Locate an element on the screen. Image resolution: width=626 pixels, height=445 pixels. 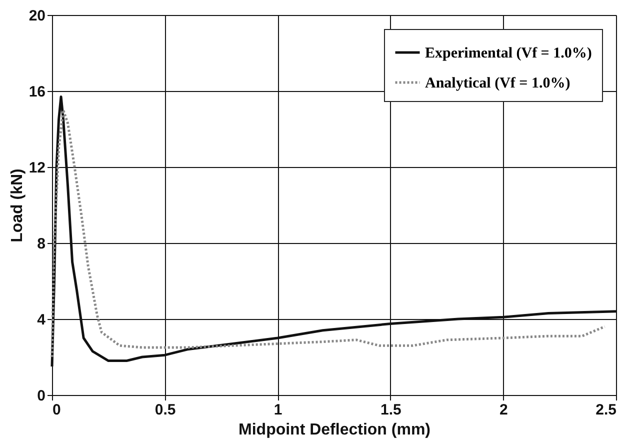
y-tick-label: 8 is located at coordinates (41, 244).